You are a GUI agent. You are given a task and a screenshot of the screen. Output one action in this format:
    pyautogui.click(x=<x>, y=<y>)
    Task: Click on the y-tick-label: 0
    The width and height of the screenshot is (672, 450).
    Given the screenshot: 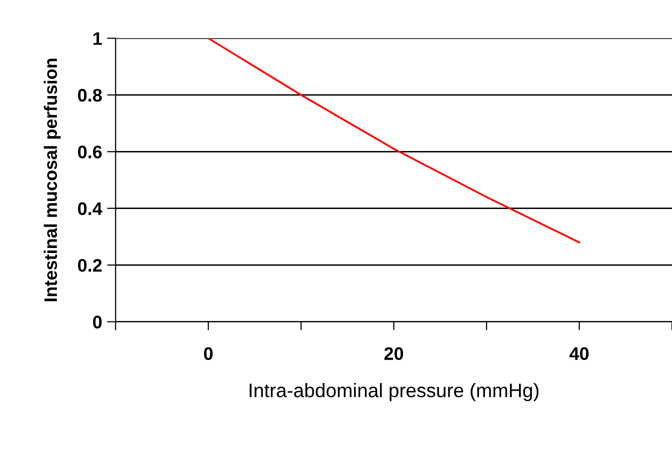 What is the action you would take?
    pyautogui.click(x=97, y=322)
    